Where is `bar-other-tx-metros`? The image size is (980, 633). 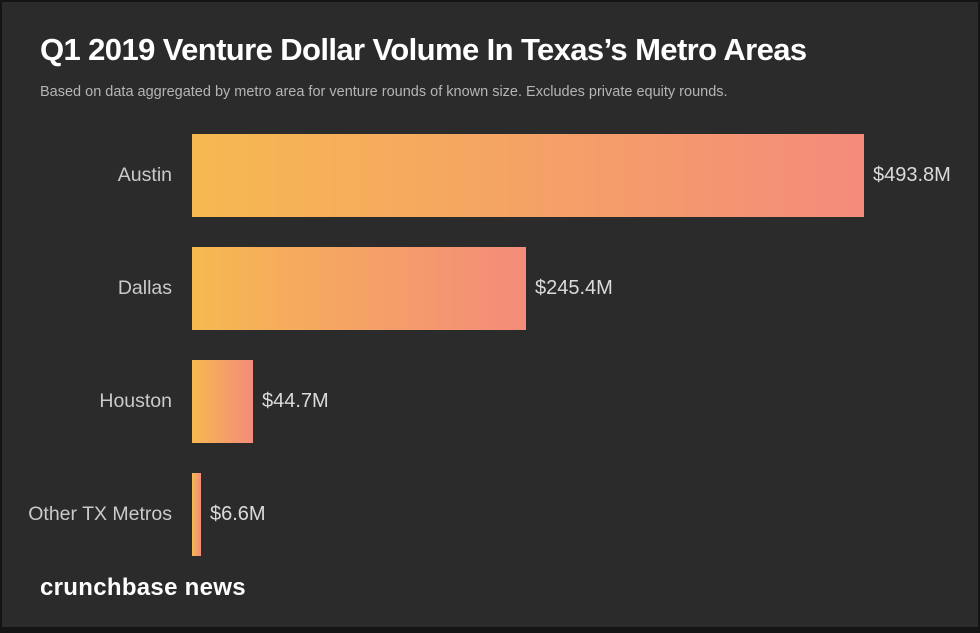
bar-other-tx-metros is located at coordinates (196, 514).